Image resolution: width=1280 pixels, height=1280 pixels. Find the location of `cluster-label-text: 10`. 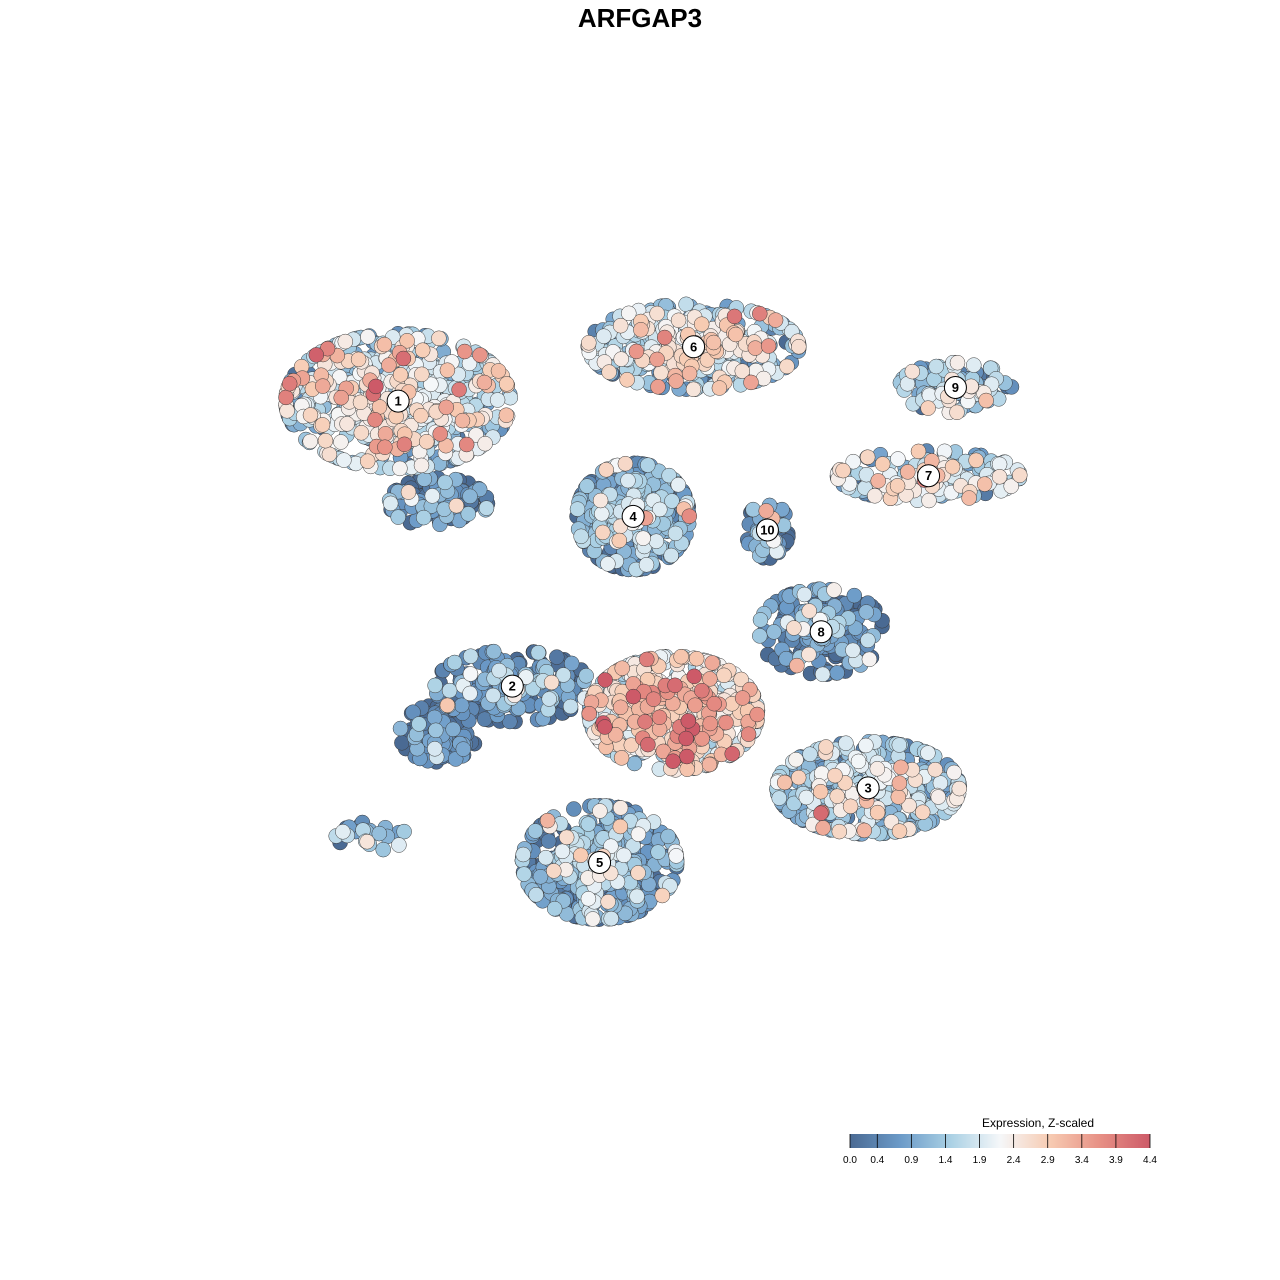

cluster-label-text: 10 is located at coordinates (767, 530).